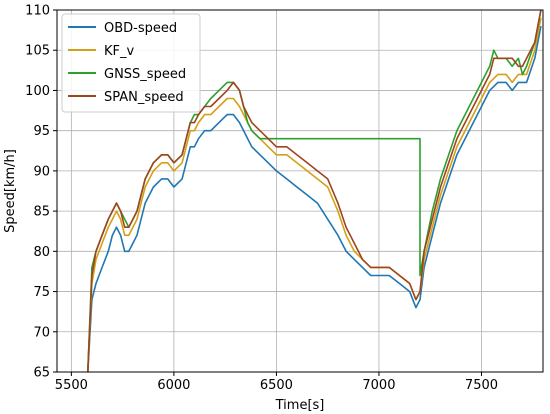 The height and width of the screenshot is (414, 550). What do you see at coordinates (41, 252) in the screenshot?
I see `y-tick-label: 80` at bounding box center [41, 252].